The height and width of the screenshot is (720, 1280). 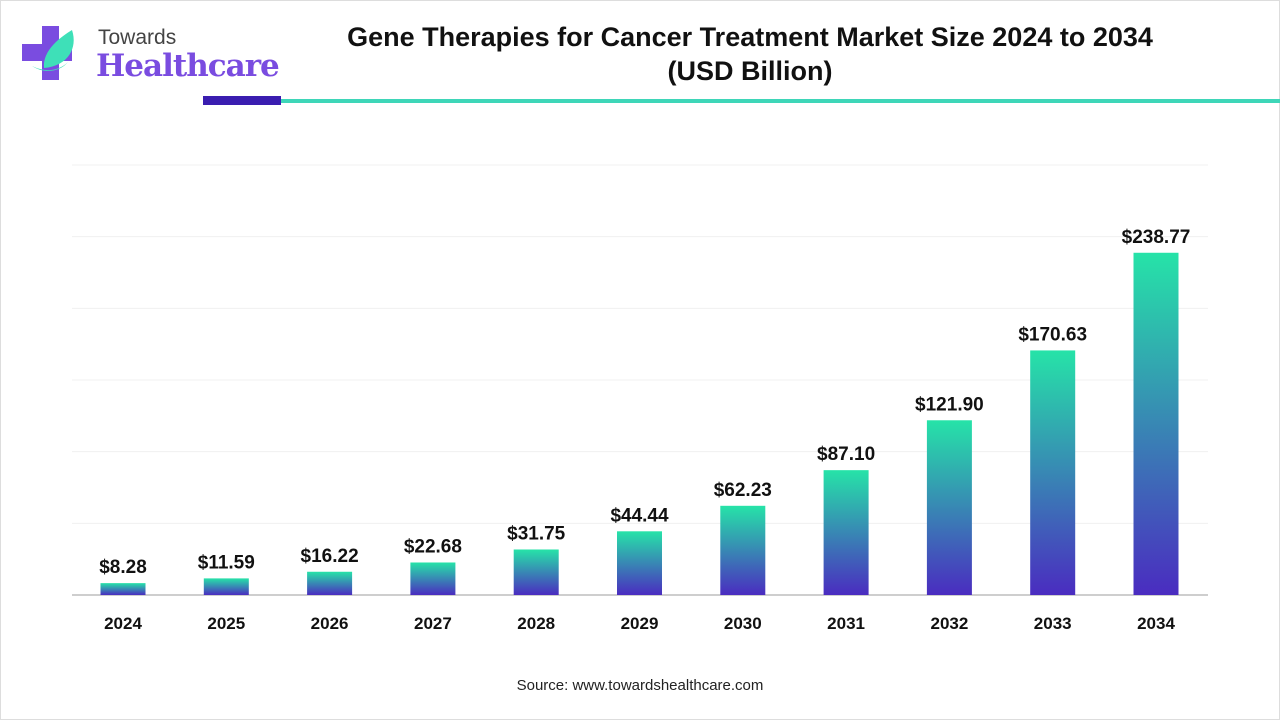 I want to click on data-label: $16.22, so click(x=330, y=556).